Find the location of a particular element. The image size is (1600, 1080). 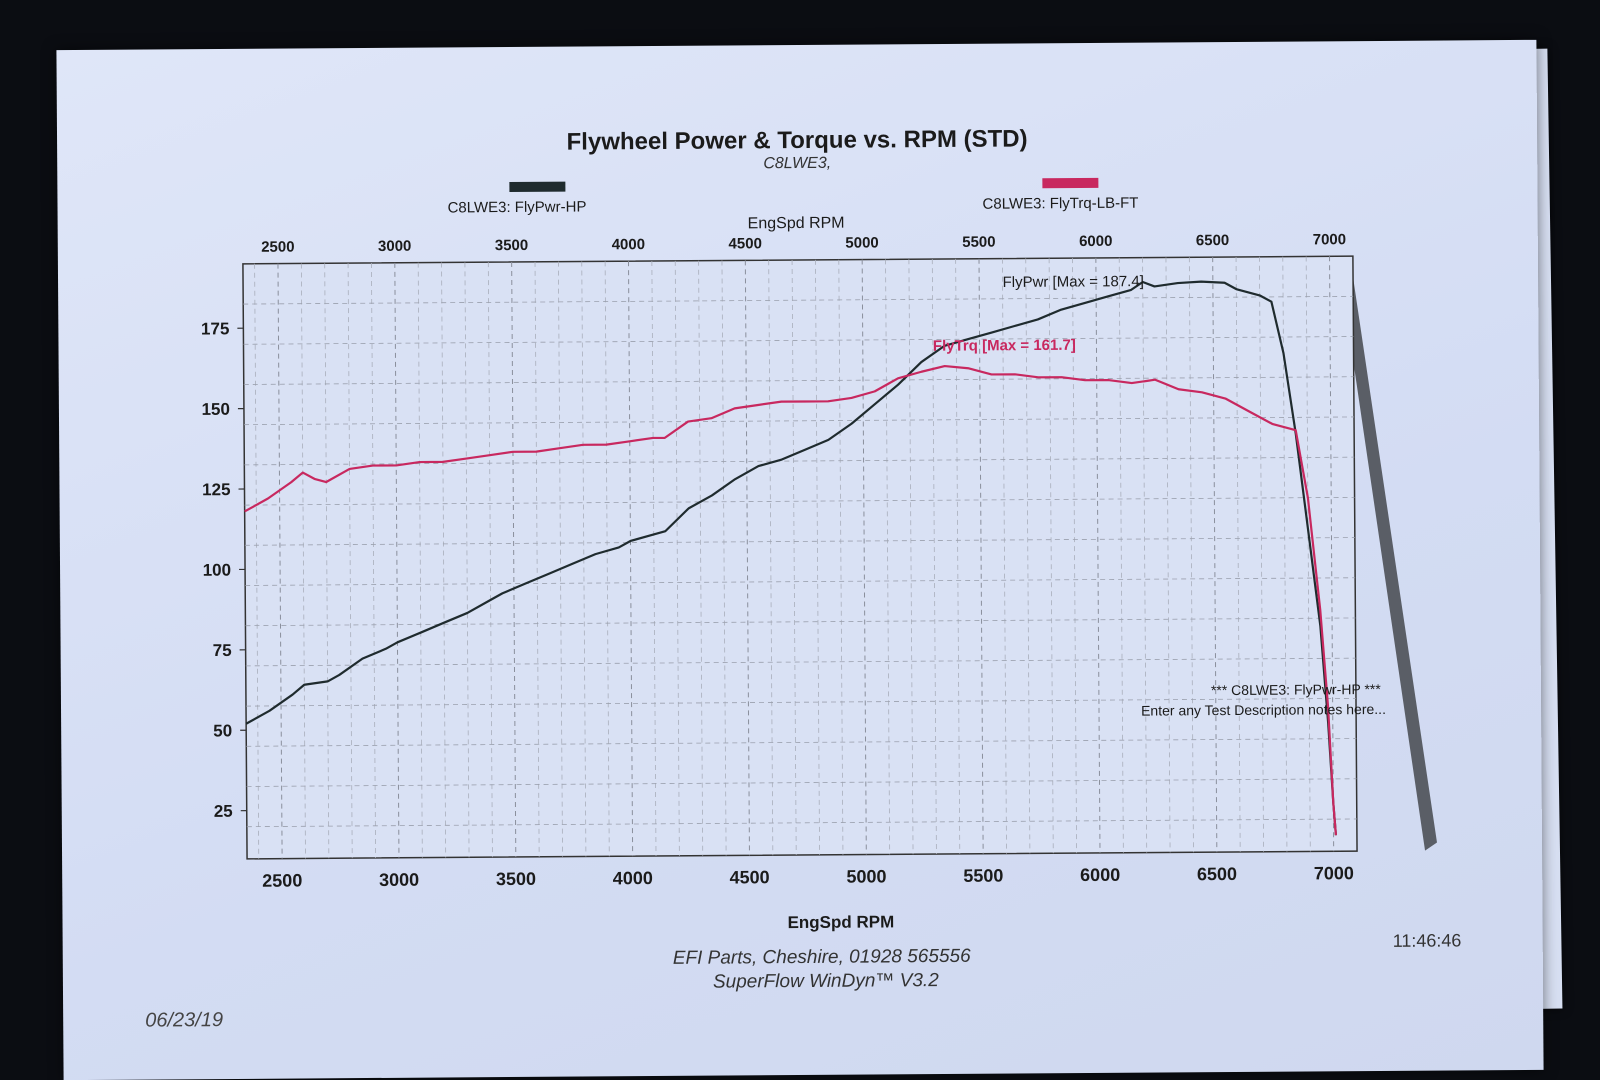

x-tick-label: 5000 is located at coordinates (866, 876).